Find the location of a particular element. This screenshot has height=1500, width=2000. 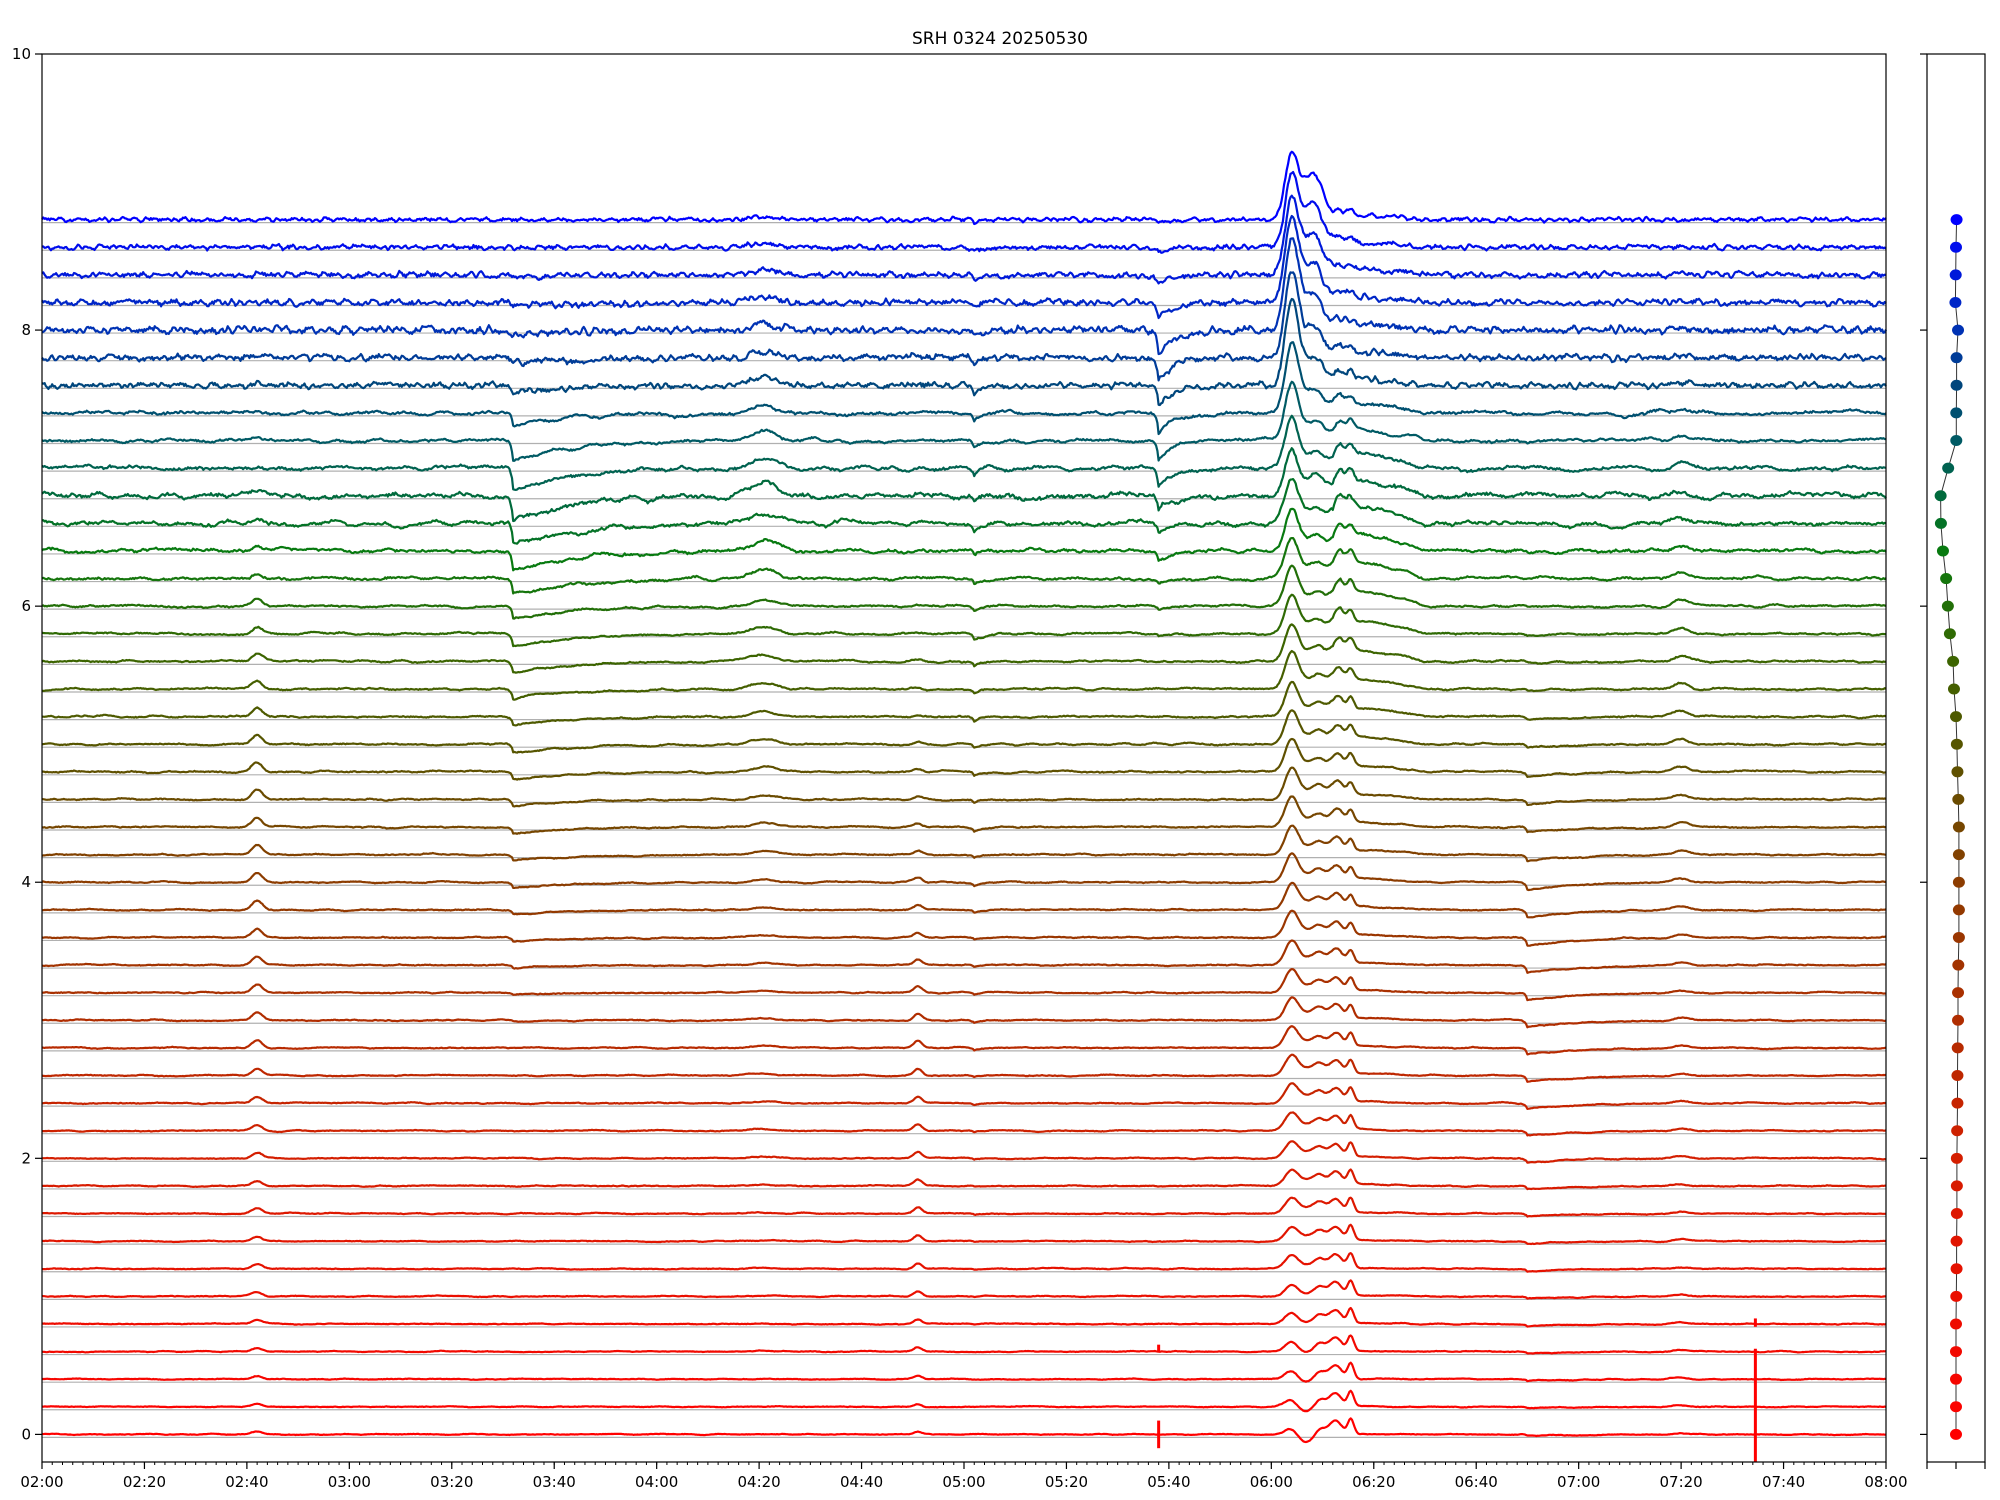

x-tick-label: 04:20 is located at coordinates (758, 1482).